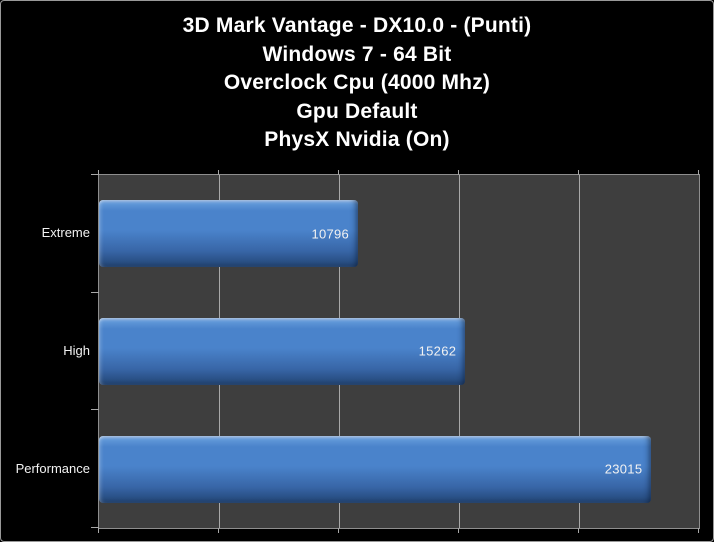 This screenshot has height=542, width=714. Describe the element at coordinates (282, 351) in the screenshot. I see `bar-high: 15262` at that location.